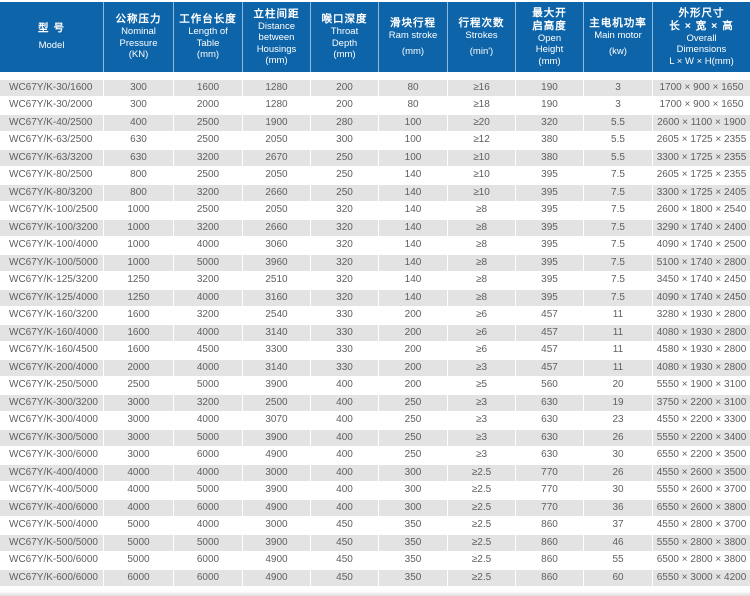 Image resolution: width=750 pixels, height=596 pixels. Describe the element at coordinates (617, 403) in the screenshot. I see `table-cell: 19` at that location.